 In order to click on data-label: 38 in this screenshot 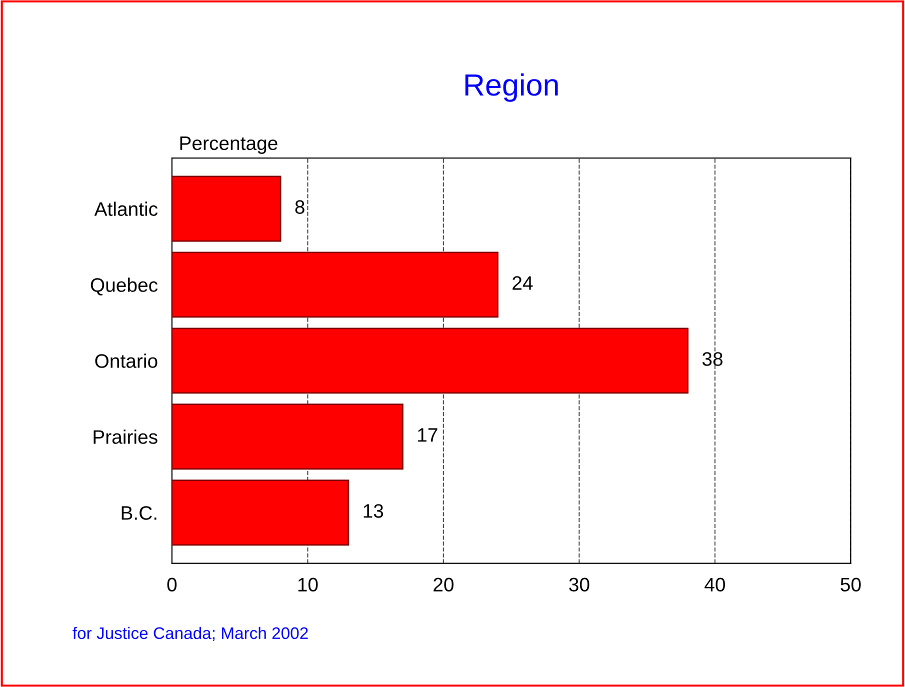, I will do `click(712, 359)`.